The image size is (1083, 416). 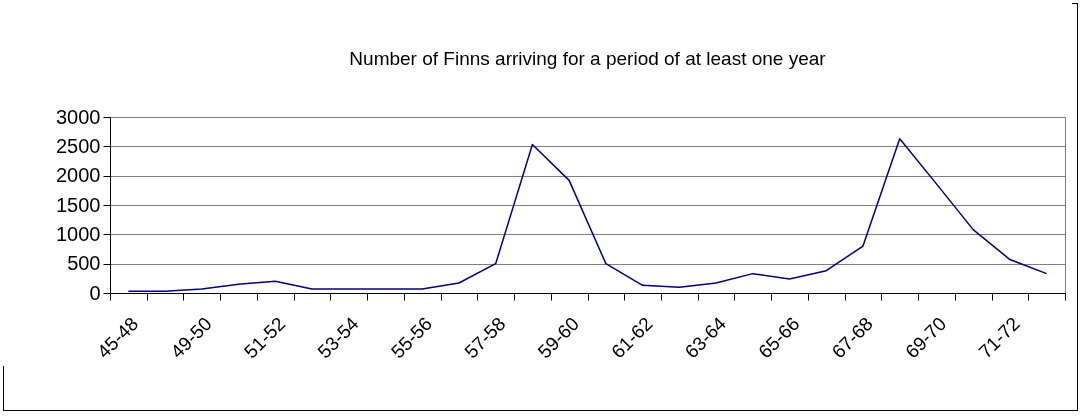 What do you see at coordinates (78, 204) in the screenshot?
I see `y-tick-label: 1500` at bounding box center [78, 204].